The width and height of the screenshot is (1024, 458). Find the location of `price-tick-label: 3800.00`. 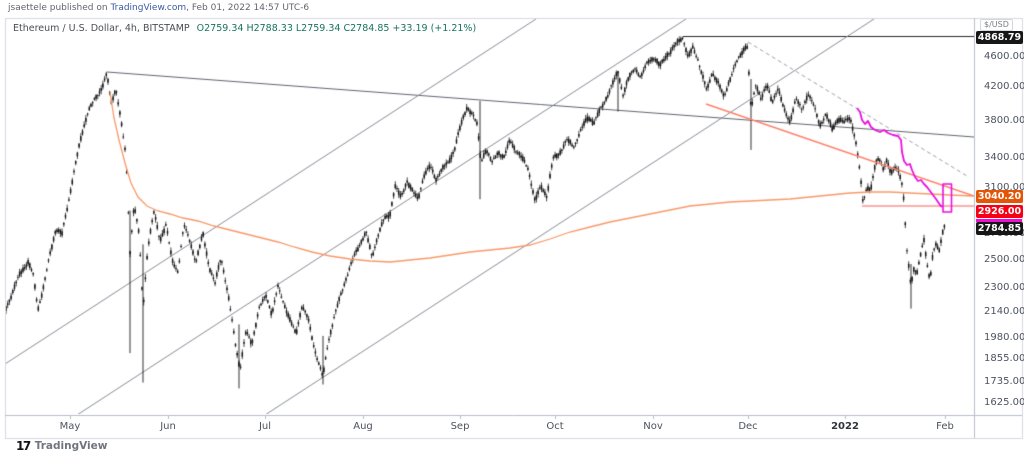

price-tick-label: 3800.00 is located at coordinates (1004, 120).